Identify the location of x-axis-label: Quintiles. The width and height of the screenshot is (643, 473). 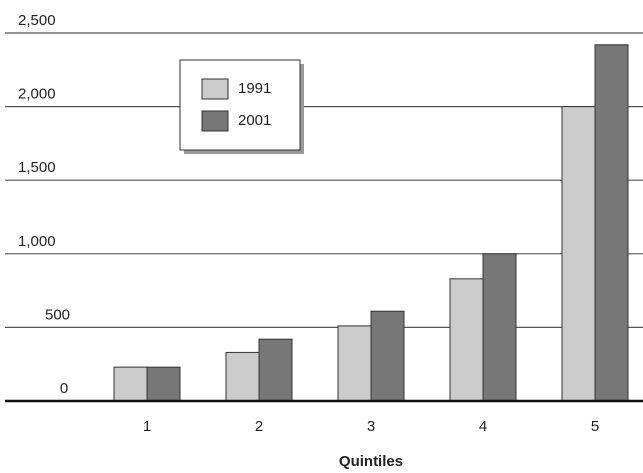
(371, 461).